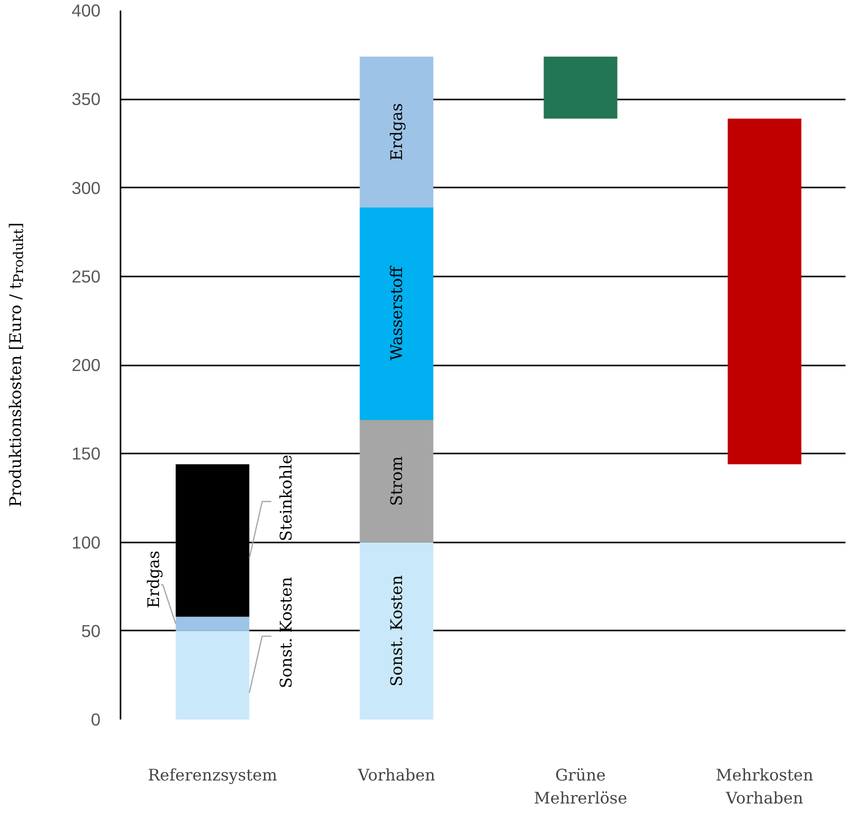 This screenshot has width=853, height=819. Describe the element at coordinates (286, 632) in the screenshot. I see `text: Sonst. Kosten` at that location.